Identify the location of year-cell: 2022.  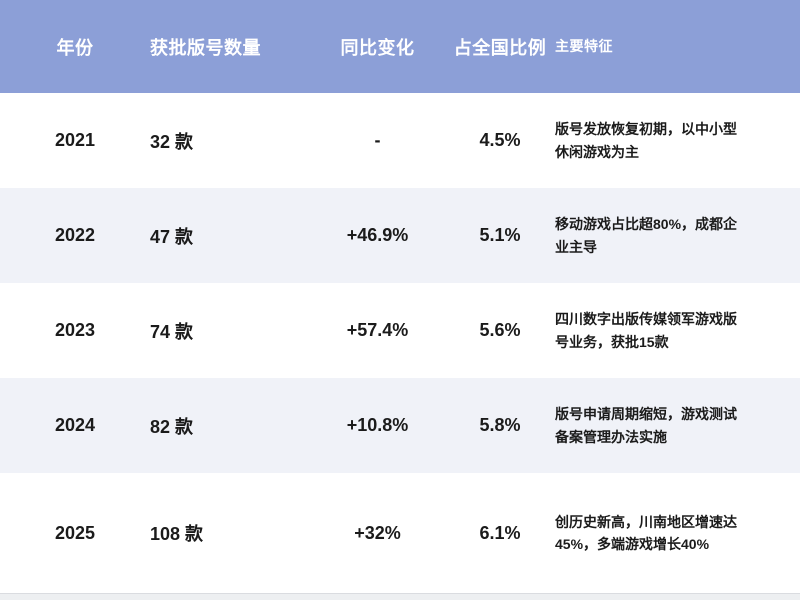
(75, 235).